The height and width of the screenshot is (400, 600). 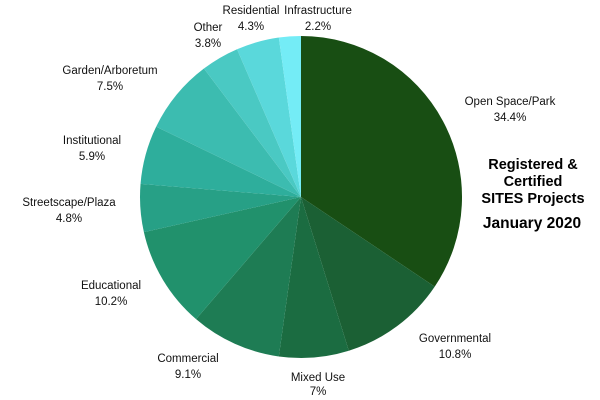 I want to click on pie-slice-institutional, so click(x=220, y=161).